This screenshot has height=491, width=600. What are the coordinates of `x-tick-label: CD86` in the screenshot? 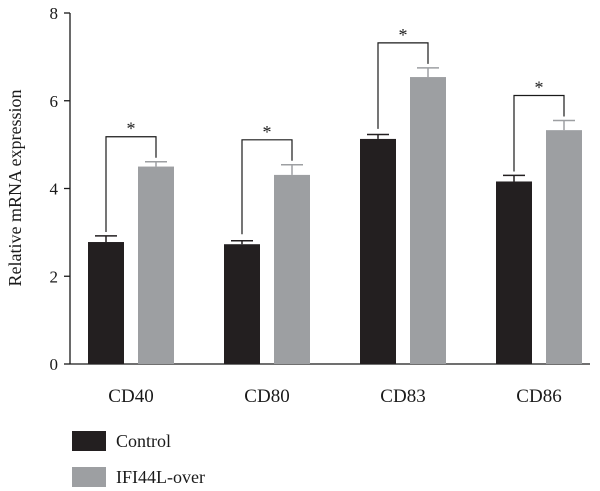 It's located at (538, 396).